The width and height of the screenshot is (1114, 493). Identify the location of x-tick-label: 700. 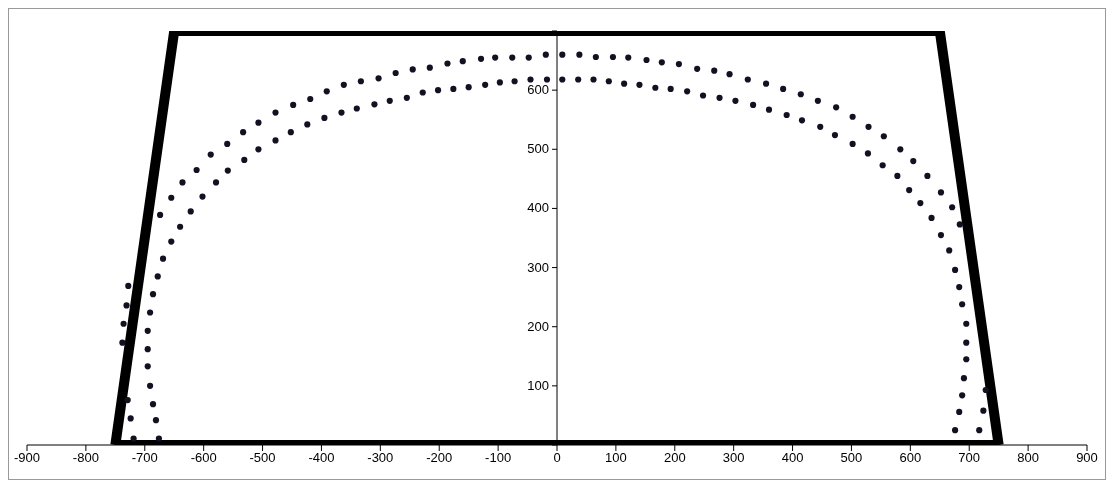
(969, 458).